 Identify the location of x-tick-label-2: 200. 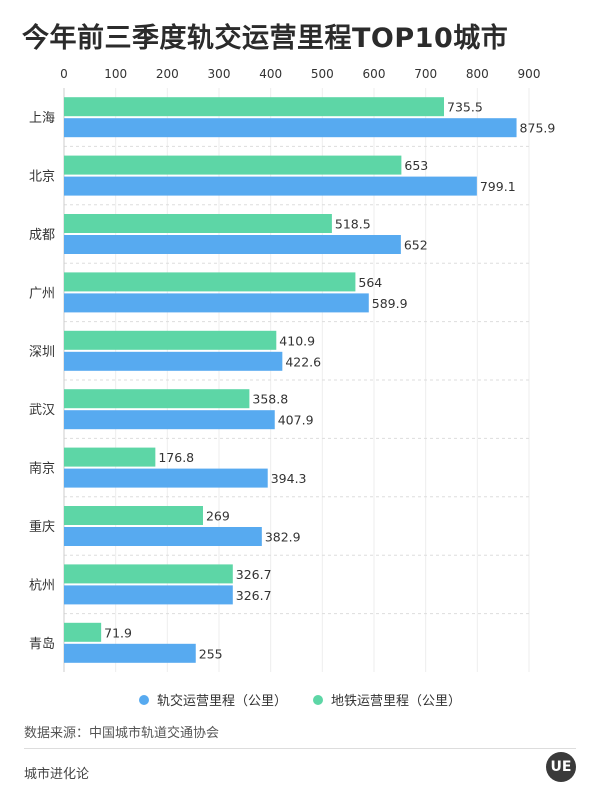
(167, 74).